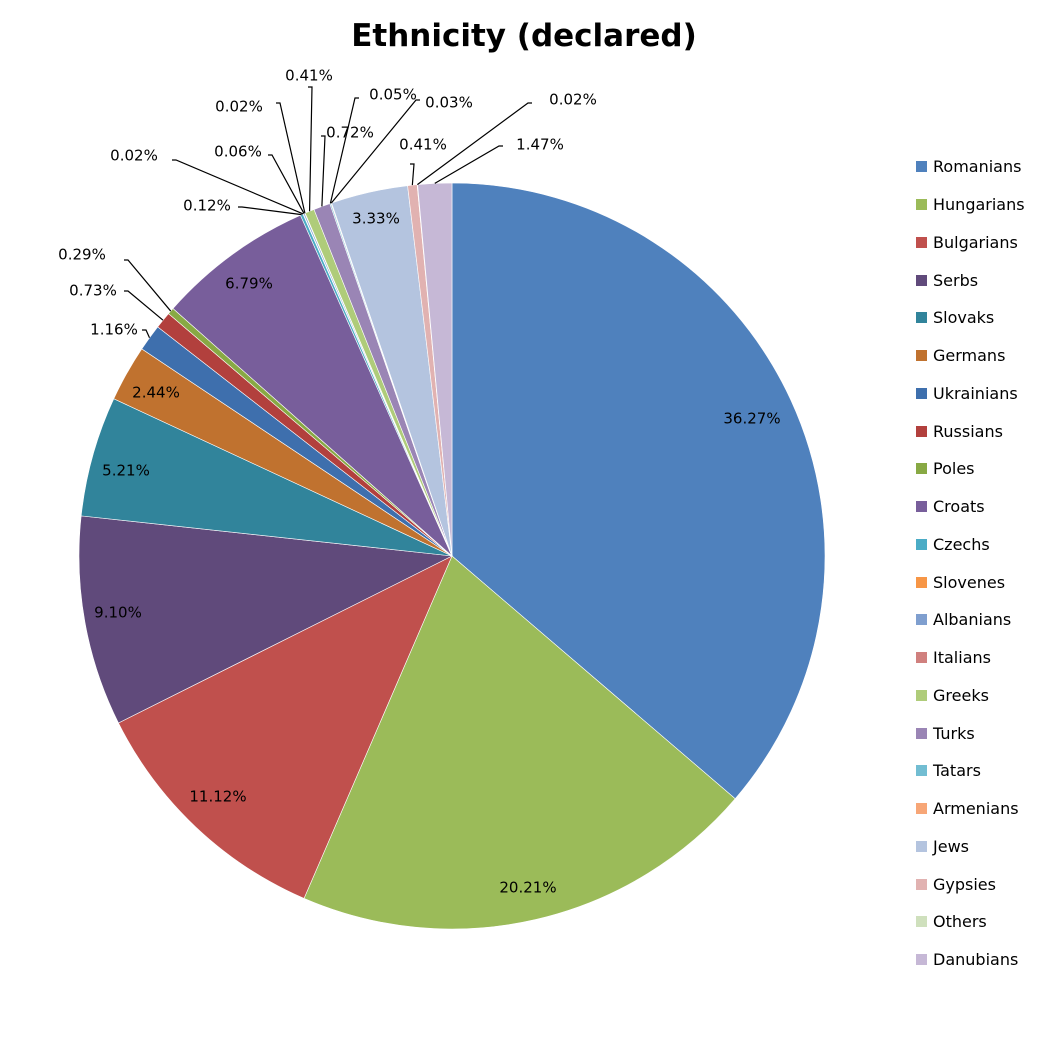 This screenshot has width=1048, height=1048. I want to click on legend-item-poles: Poles, so click(981, 469).